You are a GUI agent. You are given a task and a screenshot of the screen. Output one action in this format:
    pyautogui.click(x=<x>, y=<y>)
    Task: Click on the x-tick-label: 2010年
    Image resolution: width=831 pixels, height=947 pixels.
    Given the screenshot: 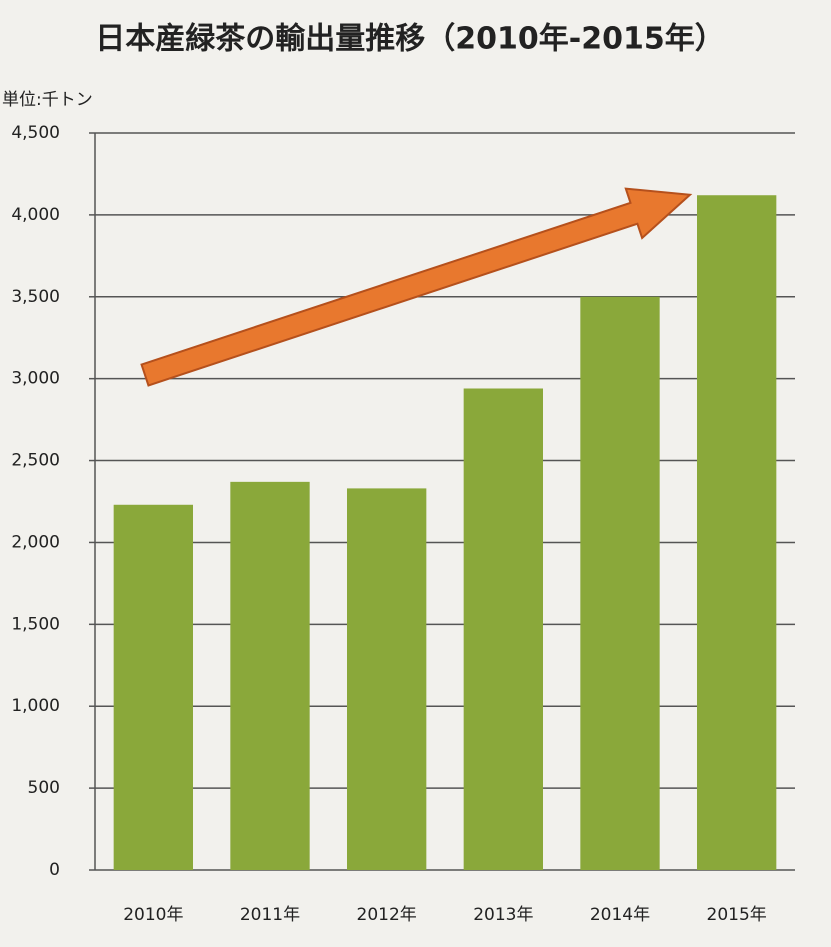 What is the action you would take?
    pyautogui.click(x=153, y=915)
    